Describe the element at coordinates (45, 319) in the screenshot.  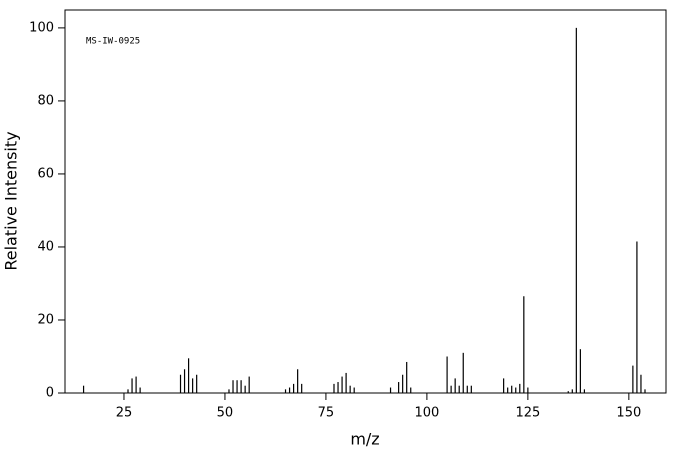
I see `y-tick-label: 20` at that location.